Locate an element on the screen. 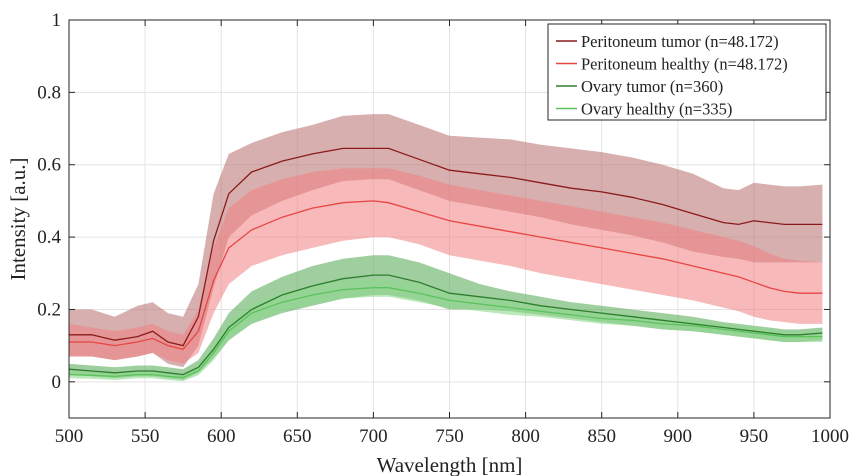 This screenshot has width=857, height=476. x-tick-label: 900 is located at coordinates (678, 436).